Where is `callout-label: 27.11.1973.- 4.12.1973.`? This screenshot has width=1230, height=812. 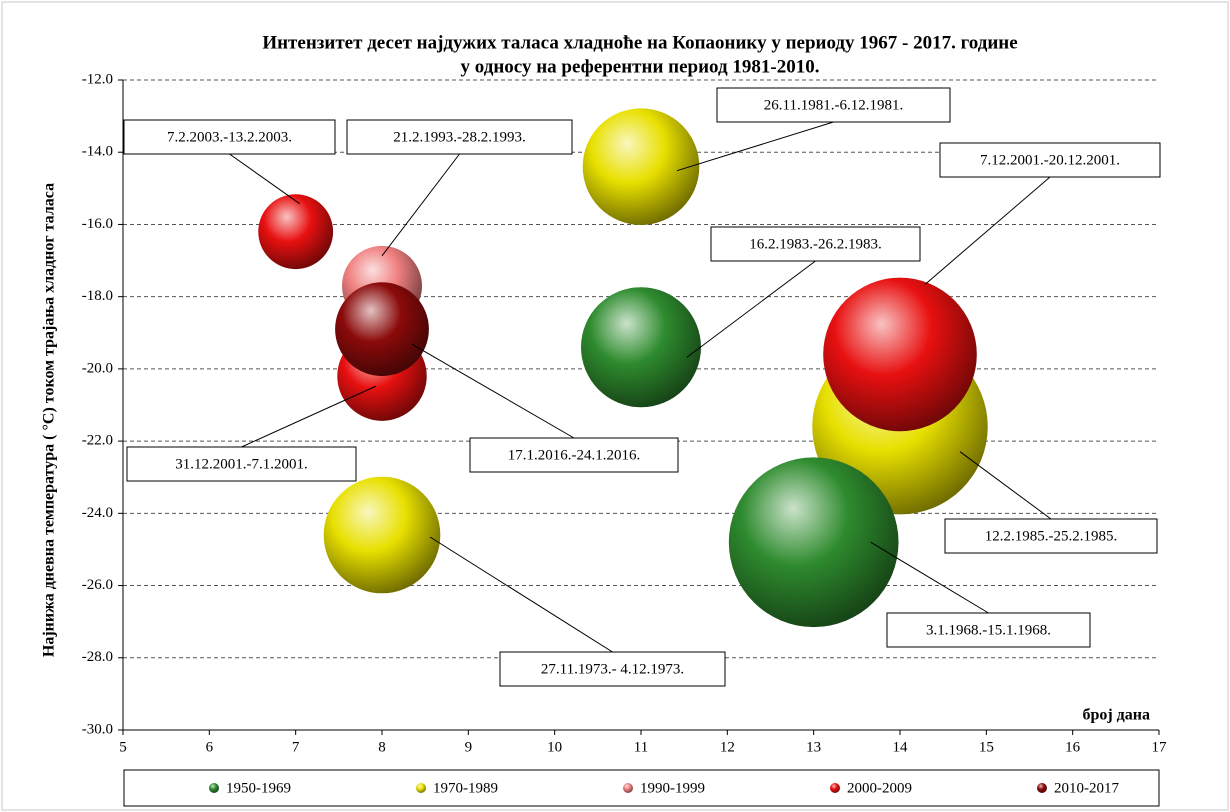
callout-label: 27.11.1973.- 4.12.1973. is located at coordinates (612, 669).